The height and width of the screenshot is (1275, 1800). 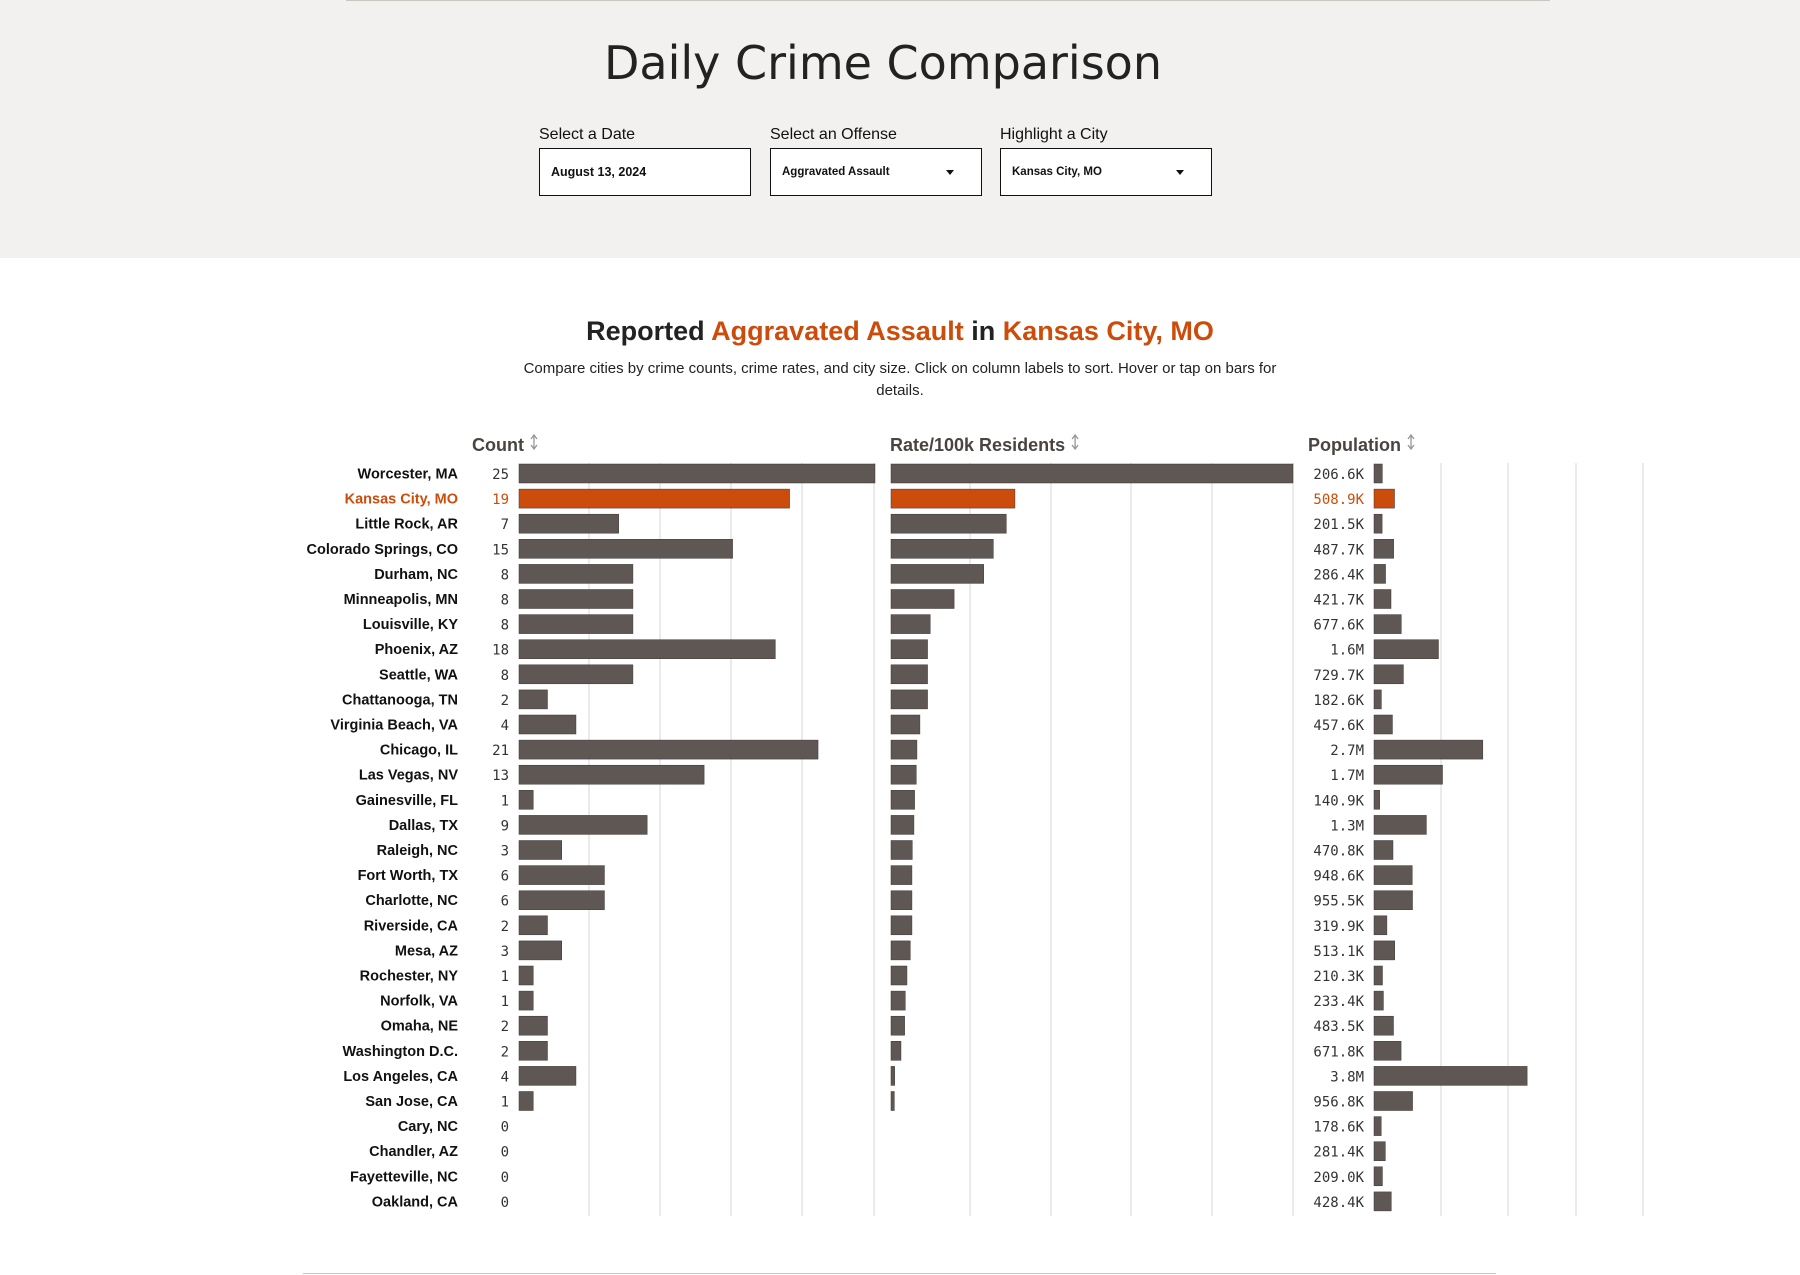 I want to click on column-header: Rate/100k Residents, so click(x=977, y=445).